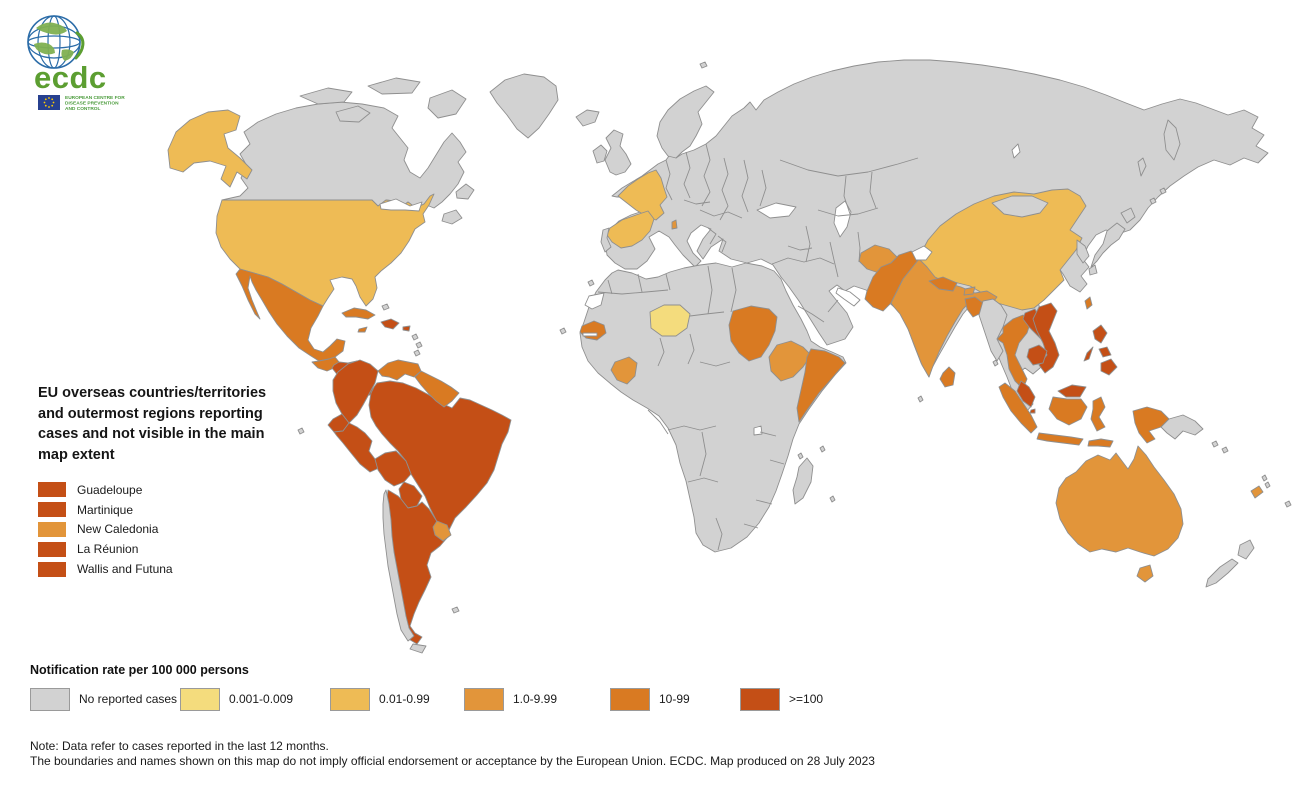 Image resolution: width=1296 pixels, height=788 pixels. Describe the element at coordinates (465, 191) in the screenshot. I see `country-newfoundland` at that location.